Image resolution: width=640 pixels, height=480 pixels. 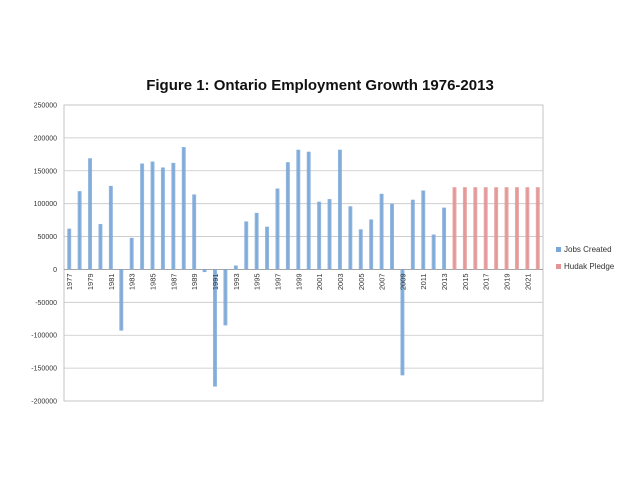 I want to click on y-tick-label: 150000, so click(x=45, y=171).